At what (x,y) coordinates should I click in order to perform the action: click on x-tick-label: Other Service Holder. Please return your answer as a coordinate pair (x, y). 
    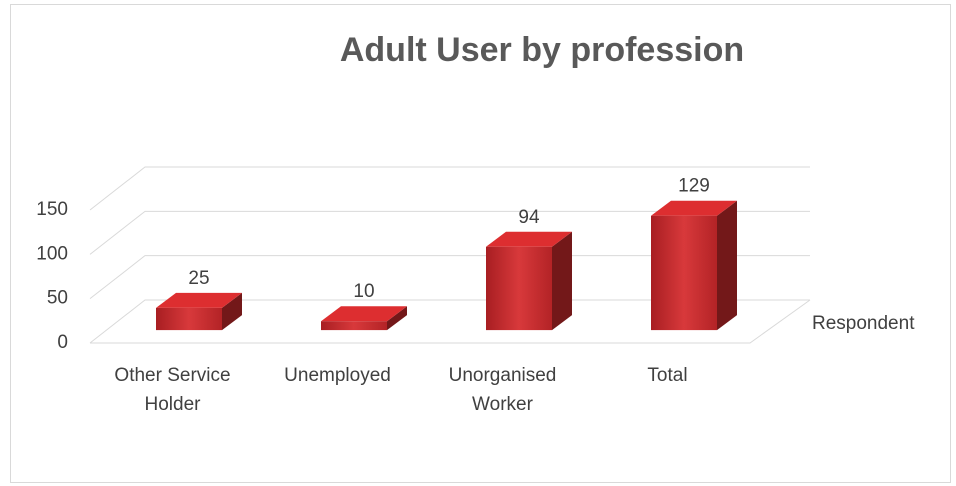
    Looking at the image, I should click on (172, 390).